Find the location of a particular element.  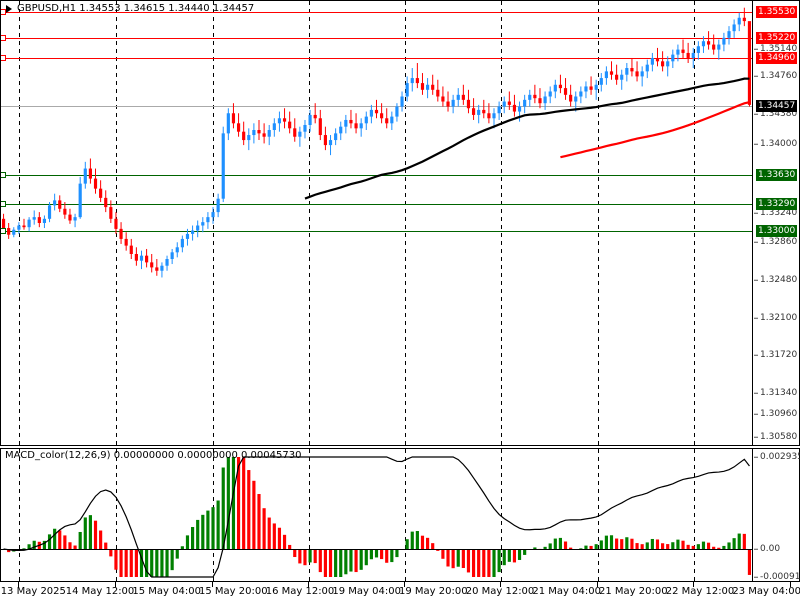

time-axis-label: 20 May 12:00 is located at coordinates (500, 591).